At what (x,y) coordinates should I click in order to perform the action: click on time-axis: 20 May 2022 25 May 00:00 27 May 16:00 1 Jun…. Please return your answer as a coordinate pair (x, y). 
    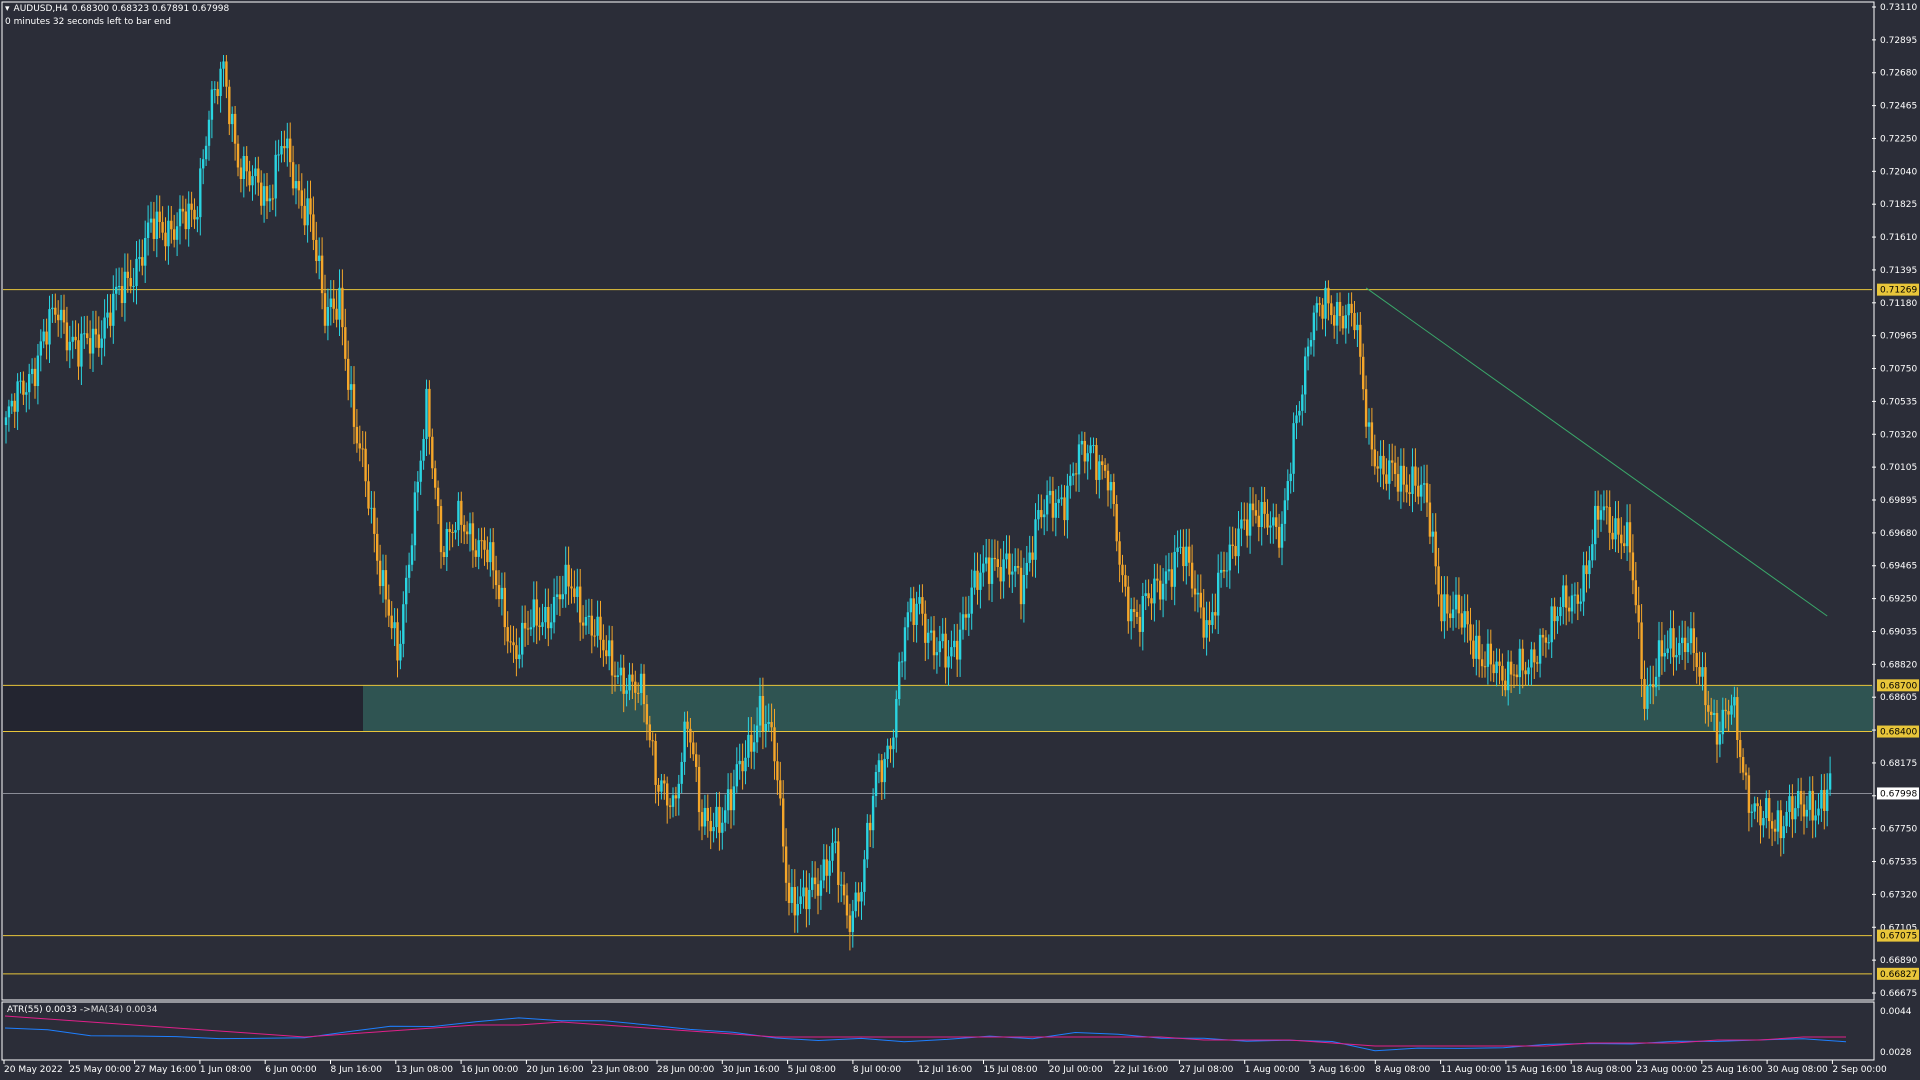
    Looking at the image, I should click on (945, 1067).